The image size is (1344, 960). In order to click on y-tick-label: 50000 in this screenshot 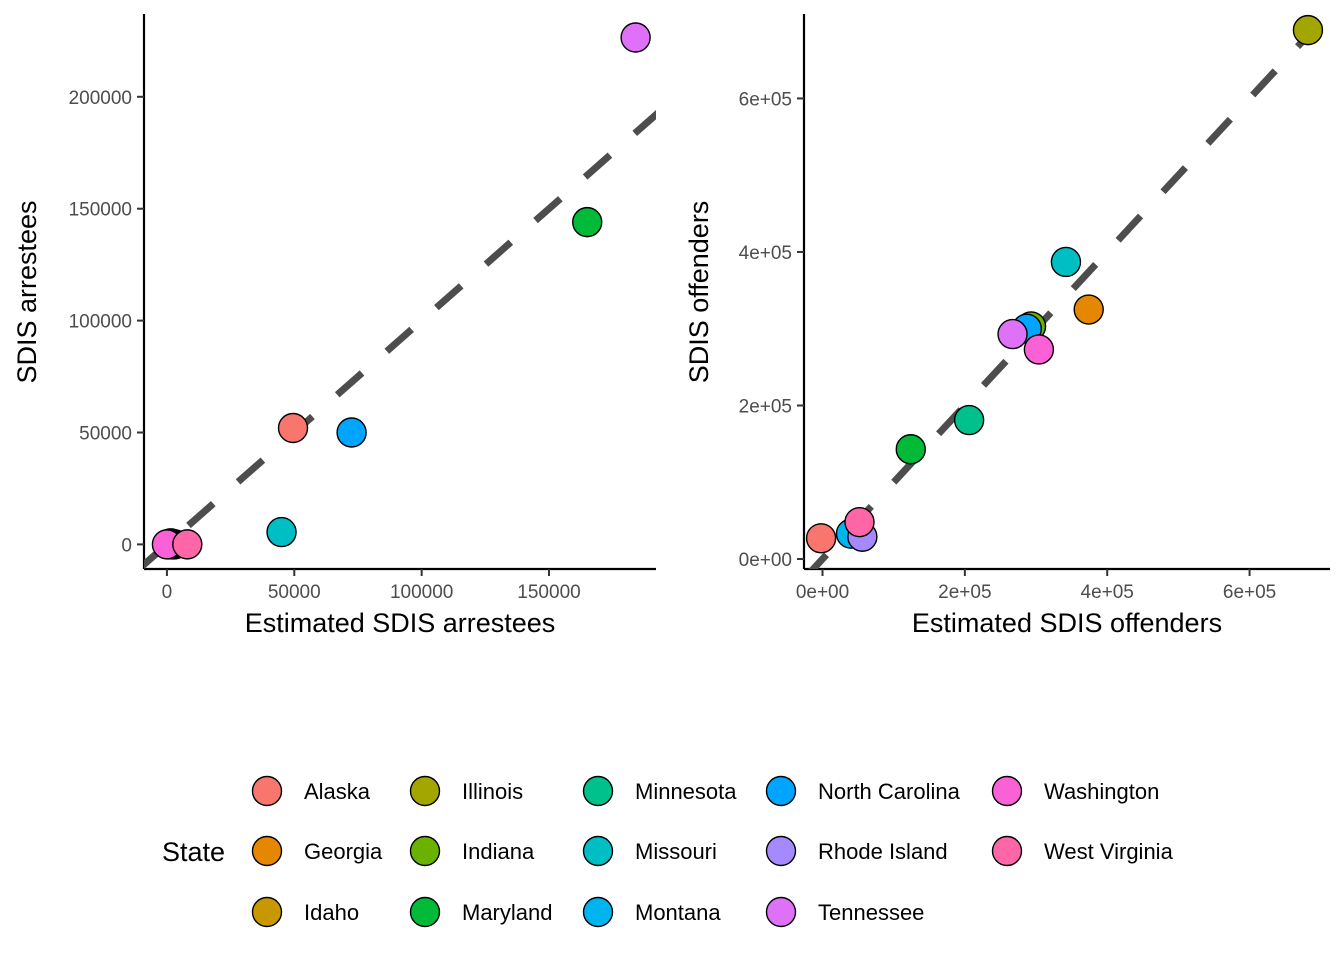, I will do `click(105, 433)`.